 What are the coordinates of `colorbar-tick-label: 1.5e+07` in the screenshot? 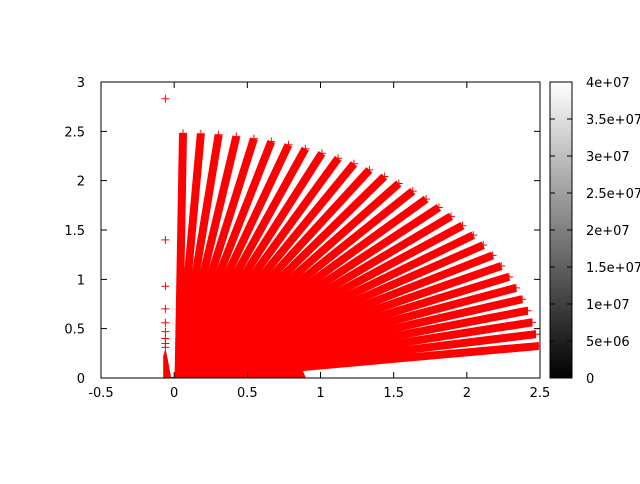 It's located at (613, 268).